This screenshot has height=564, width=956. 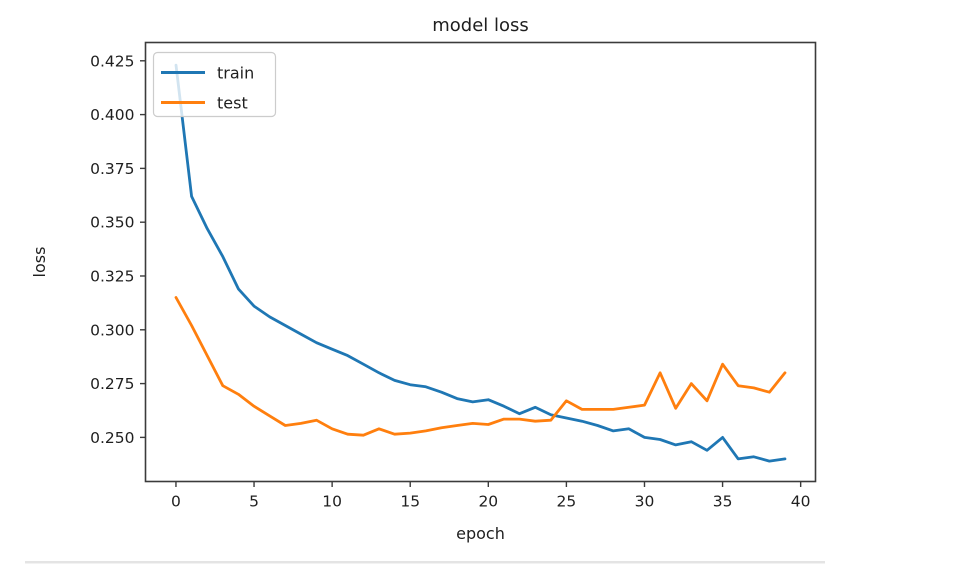 I want to click on x-tick-label: 15, so click(x=410, y=502).